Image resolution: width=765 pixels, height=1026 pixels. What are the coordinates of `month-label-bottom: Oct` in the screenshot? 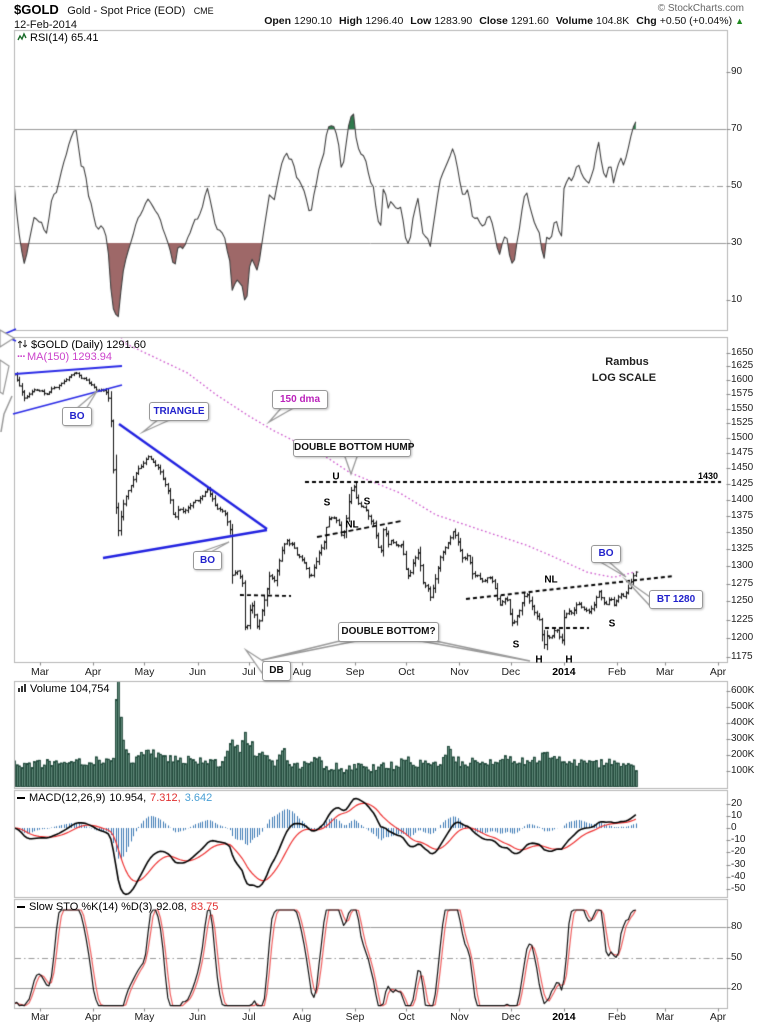 It's located at (406, 1017).